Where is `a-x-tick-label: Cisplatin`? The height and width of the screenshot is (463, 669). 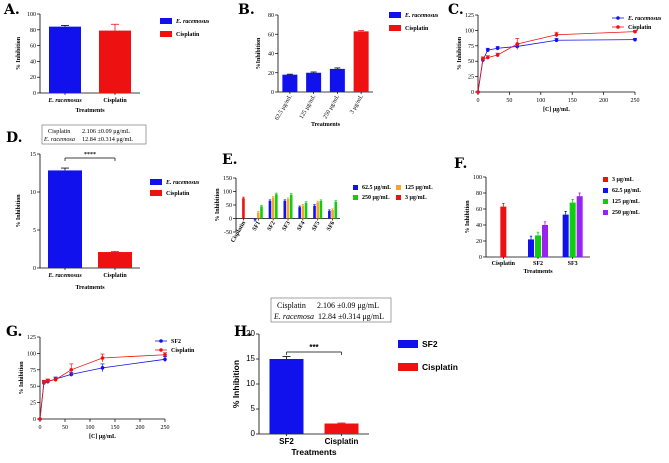
a-x-tick-label: Cisplatin is located at coordinates (115, 101).